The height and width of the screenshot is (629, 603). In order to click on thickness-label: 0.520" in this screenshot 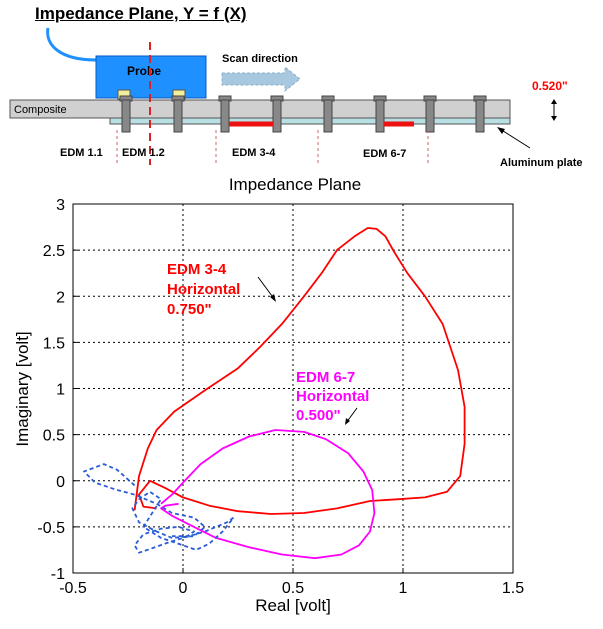, I will do `click(550, 86)`.